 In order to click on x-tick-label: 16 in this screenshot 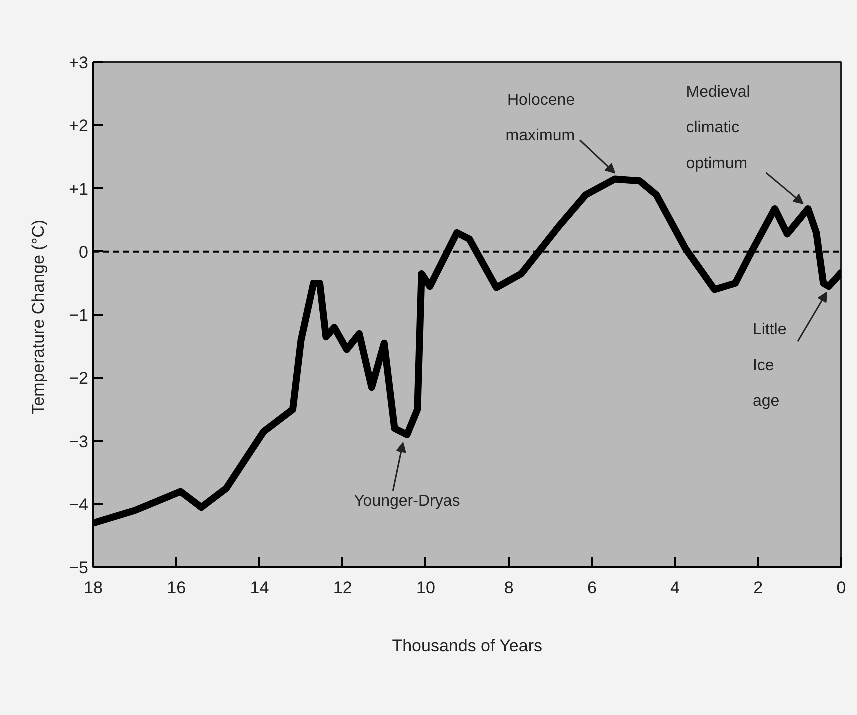, I will do `click(176, 588)`.